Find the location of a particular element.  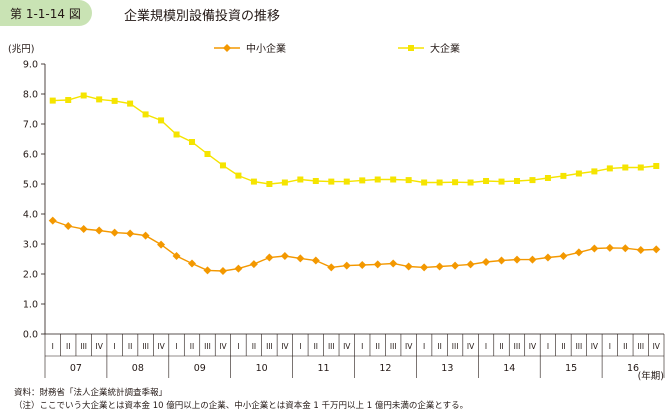

y-tick-label: 5.0 is located at coordinates (30, 185).